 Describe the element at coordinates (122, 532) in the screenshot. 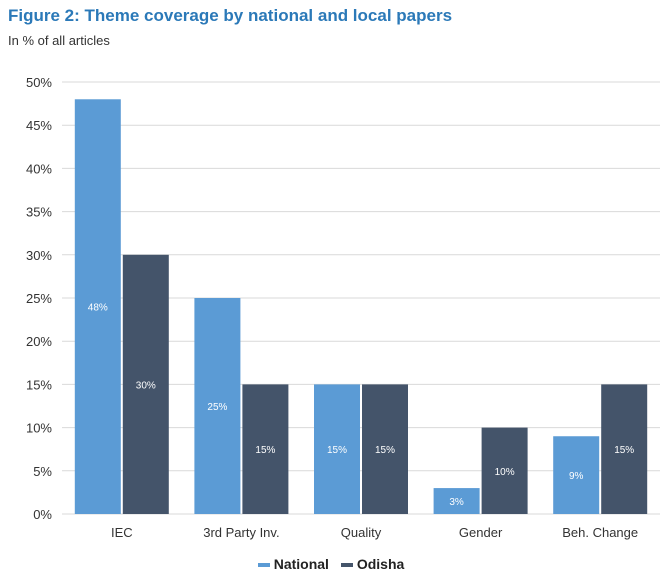

I see `x-tick-label: IEC` at that location.